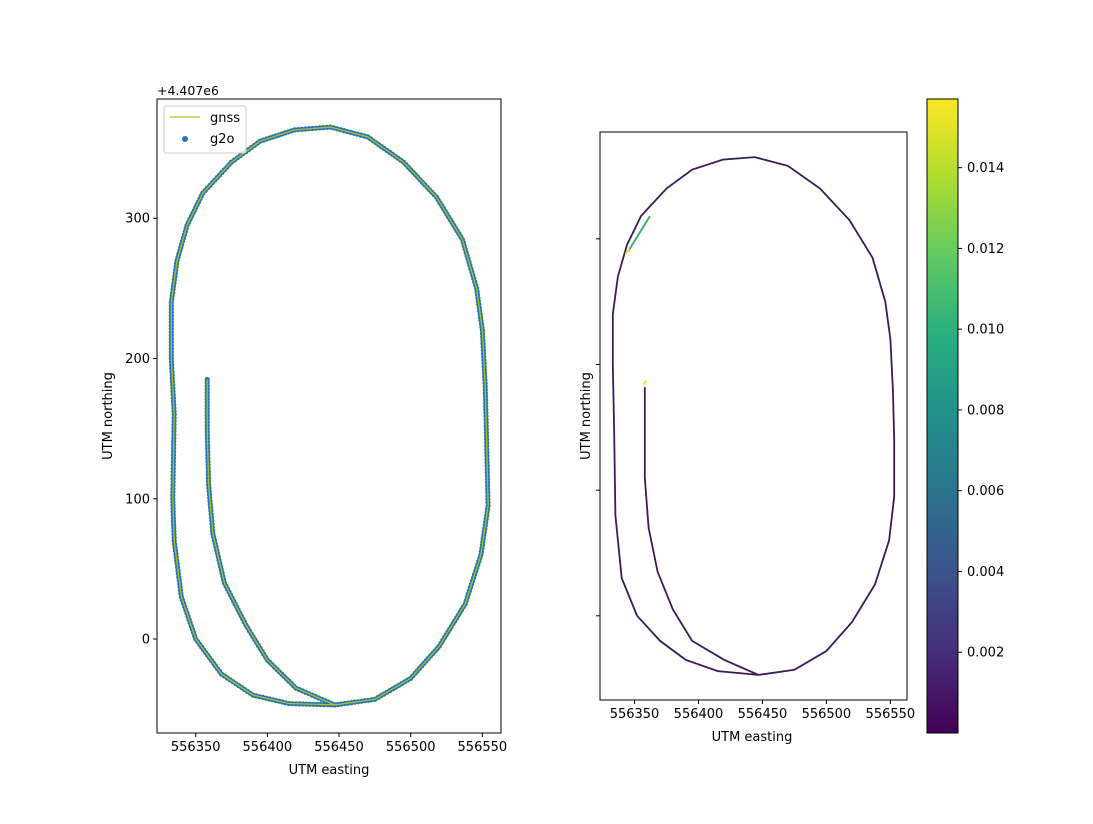 The height and width of the screenshot is (824, 1093). Describe the element at coordinates (146, 640) in the screenshot. I see `y-tick-label: 0` at that location.